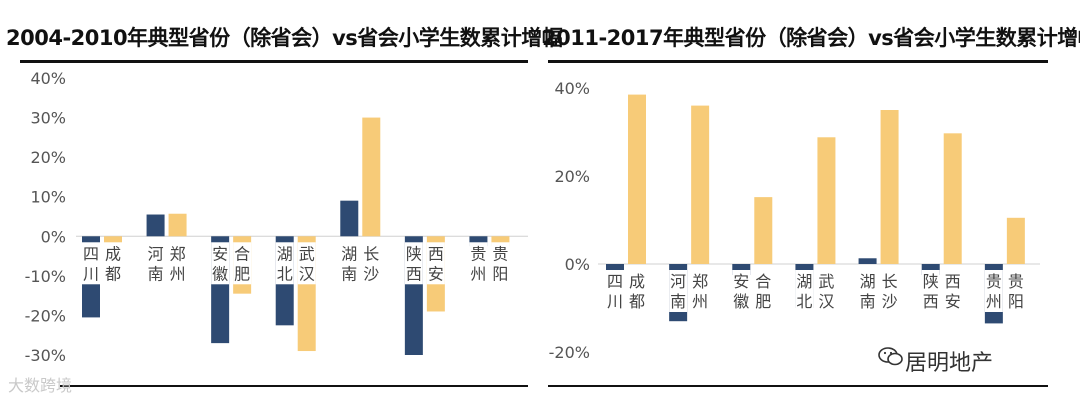  Describe the element at coordinates (811, 38) in the screenshot. I see `chart-title-right: 2011-2017年典型省份（除省会）vs省会小学生数累计增幅` at that location.